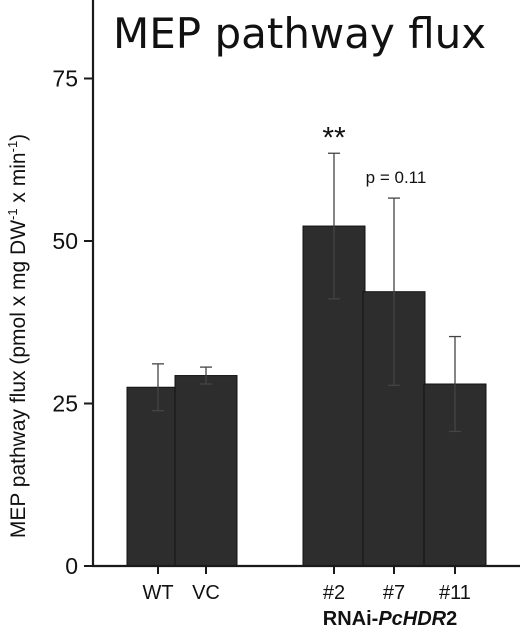 This screenshot has height=636, width=520. Describe the element at coordinates (394, 593) in the screenshot. I see `x-tick-label-#7: #7` at that location.